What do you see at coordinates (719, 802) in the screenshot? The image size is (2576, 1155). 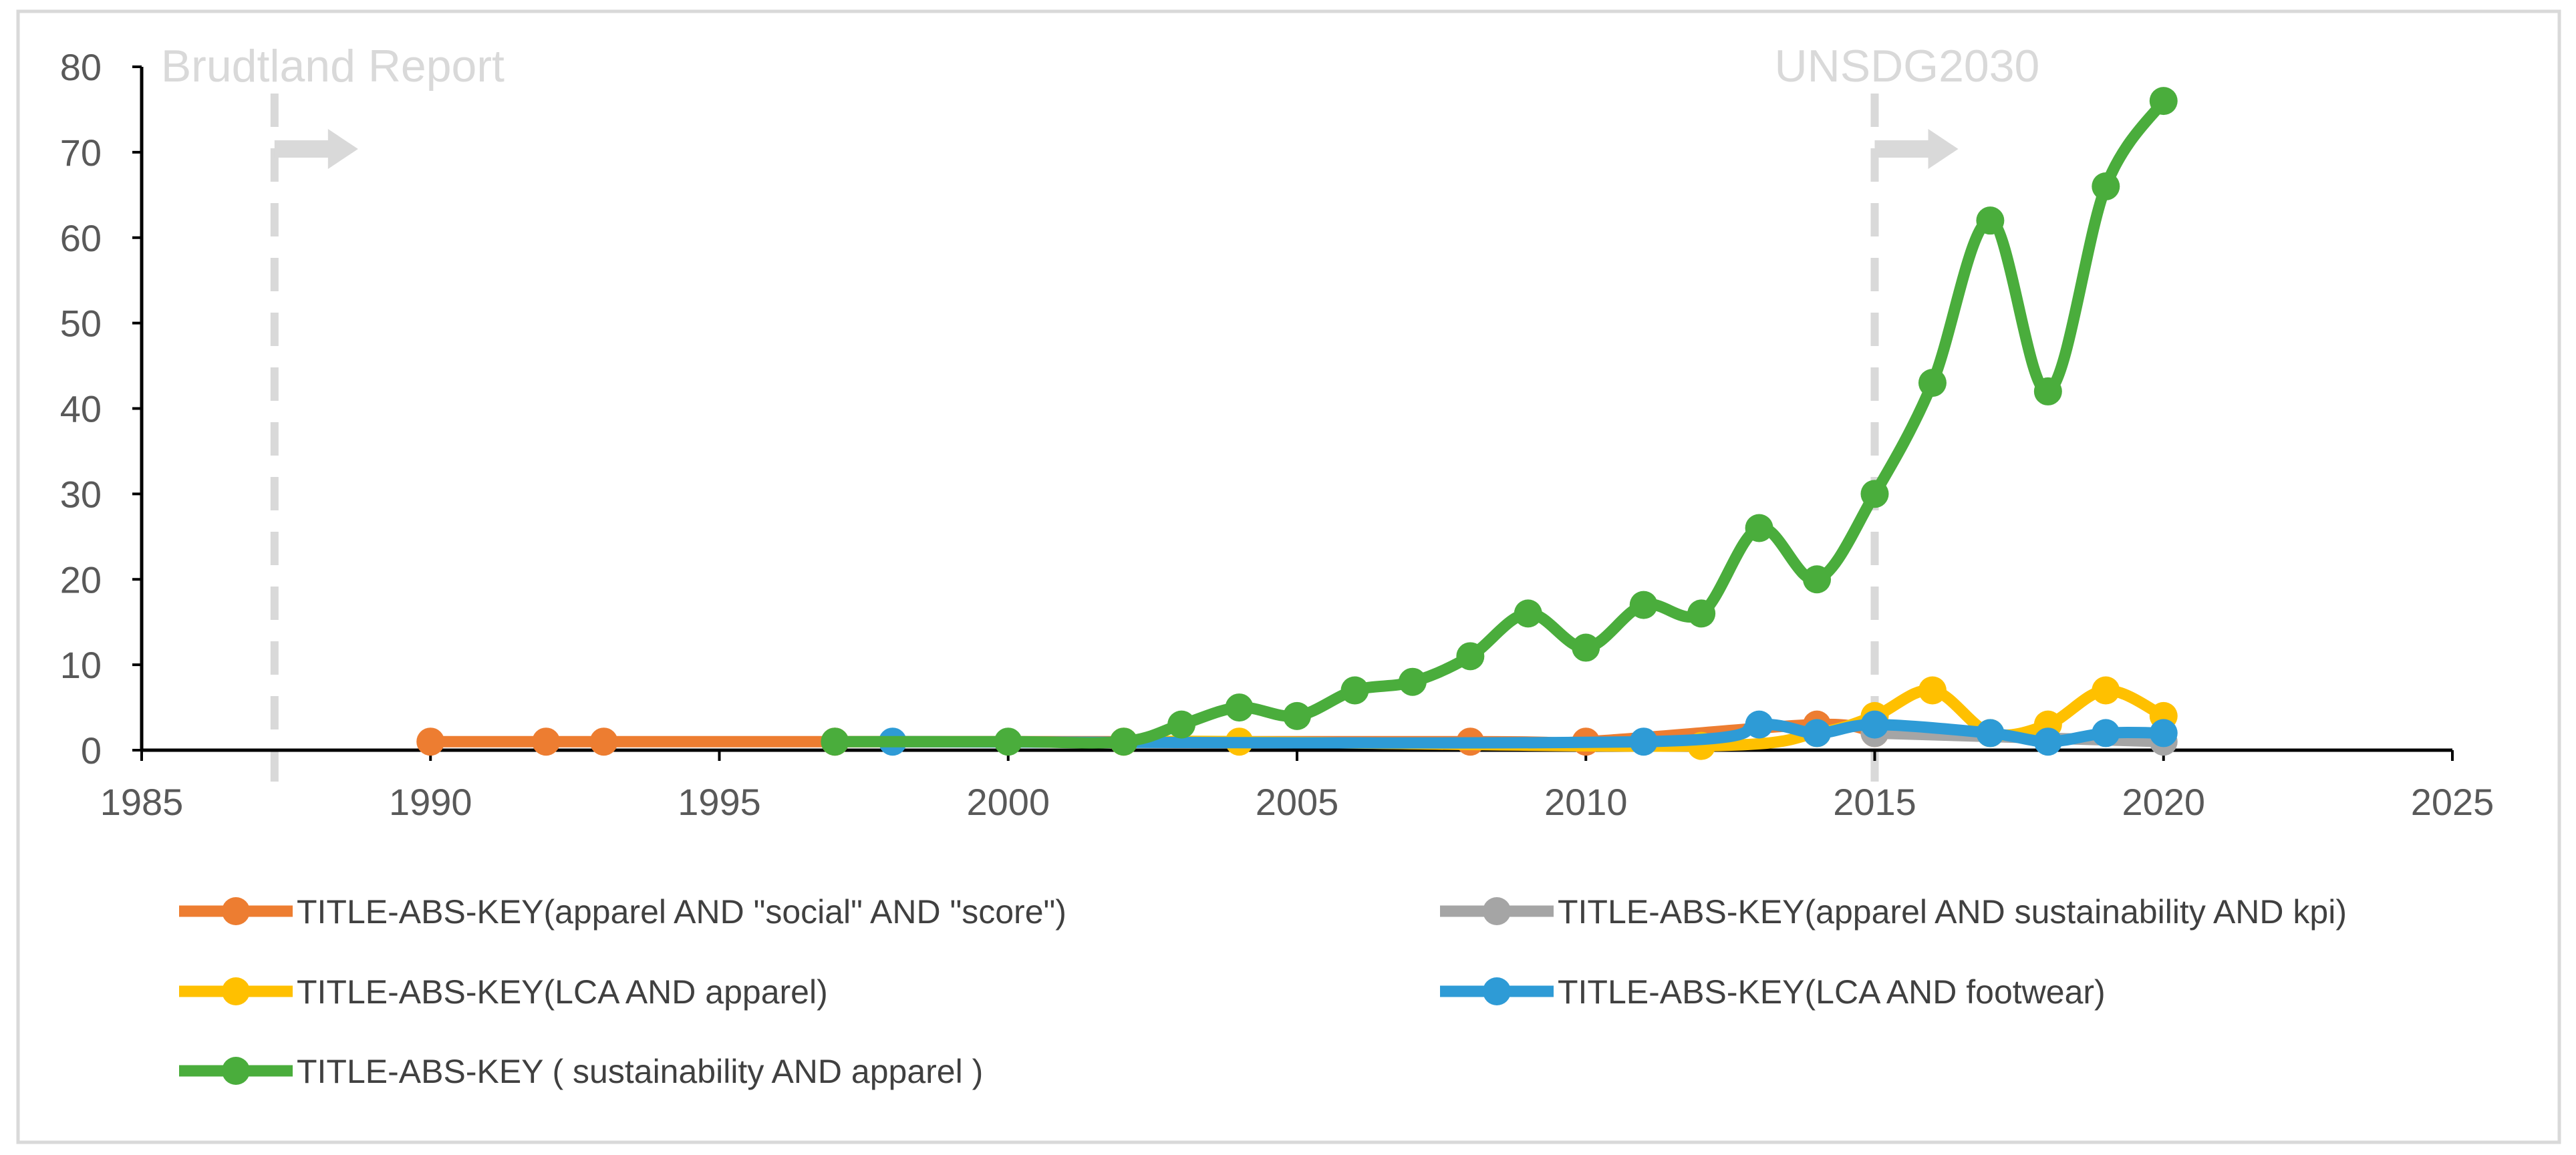 I see `x-tick-label: 1995` at bounding box center [719, 802].